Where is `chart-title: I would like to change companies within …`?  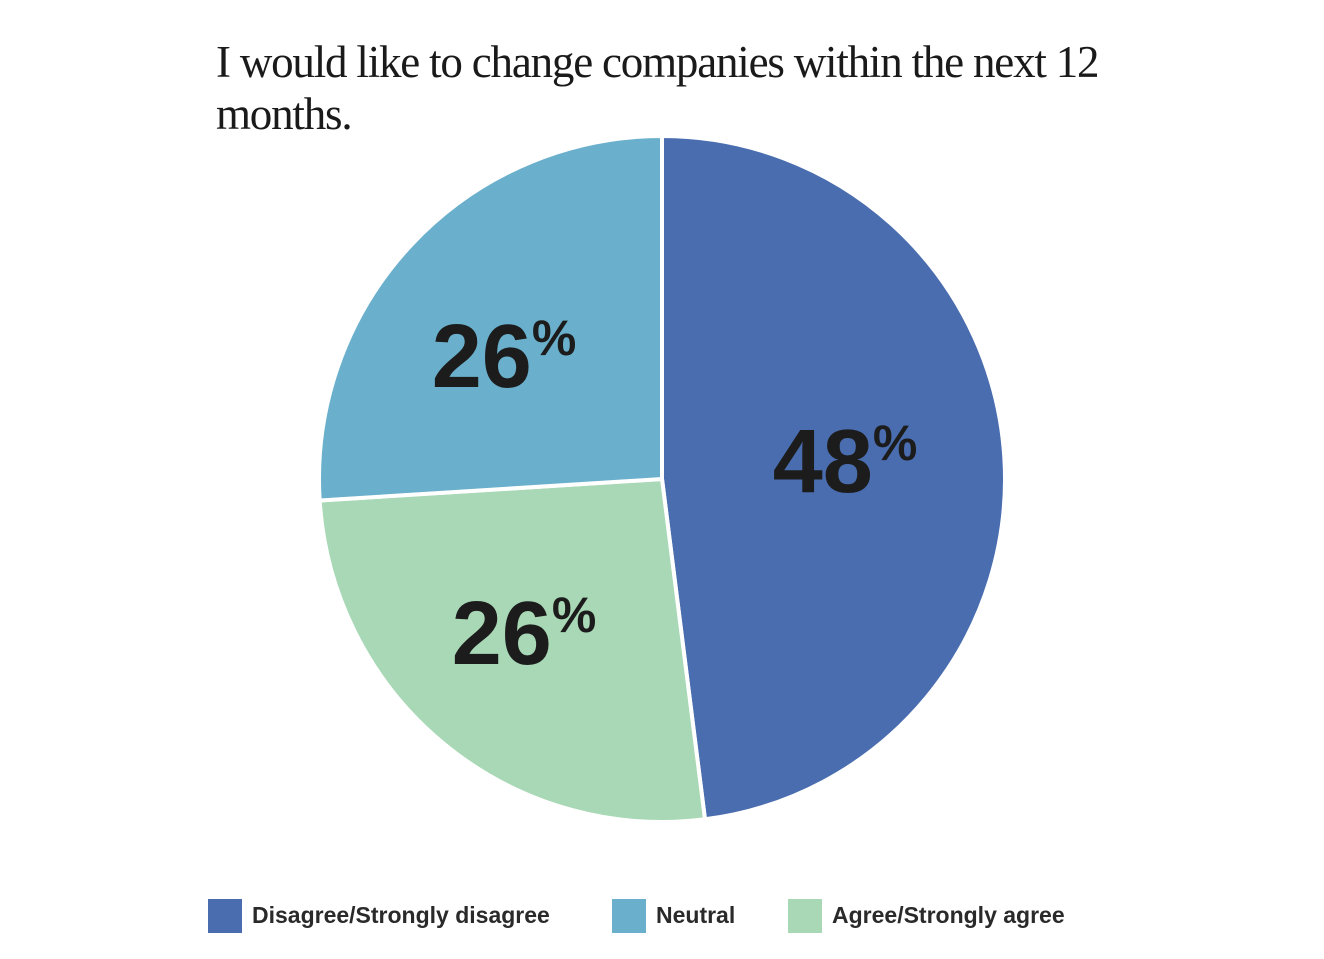 chart-title: I would like to change companies within … is located at coordinates (658, 88).